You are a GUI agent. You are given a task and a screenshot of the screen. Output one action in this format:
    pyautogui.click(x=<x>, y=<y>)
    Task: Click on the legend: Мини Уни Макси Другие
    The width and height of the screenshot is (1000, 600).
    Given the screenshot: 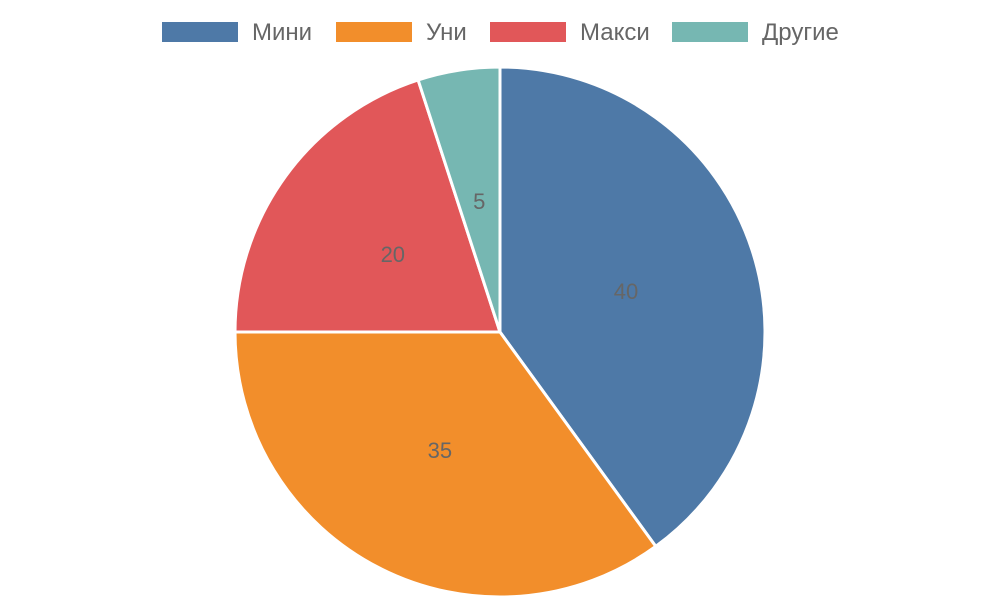 What is the action you would take?
    pyautogui.click(x=500, y=32)
    